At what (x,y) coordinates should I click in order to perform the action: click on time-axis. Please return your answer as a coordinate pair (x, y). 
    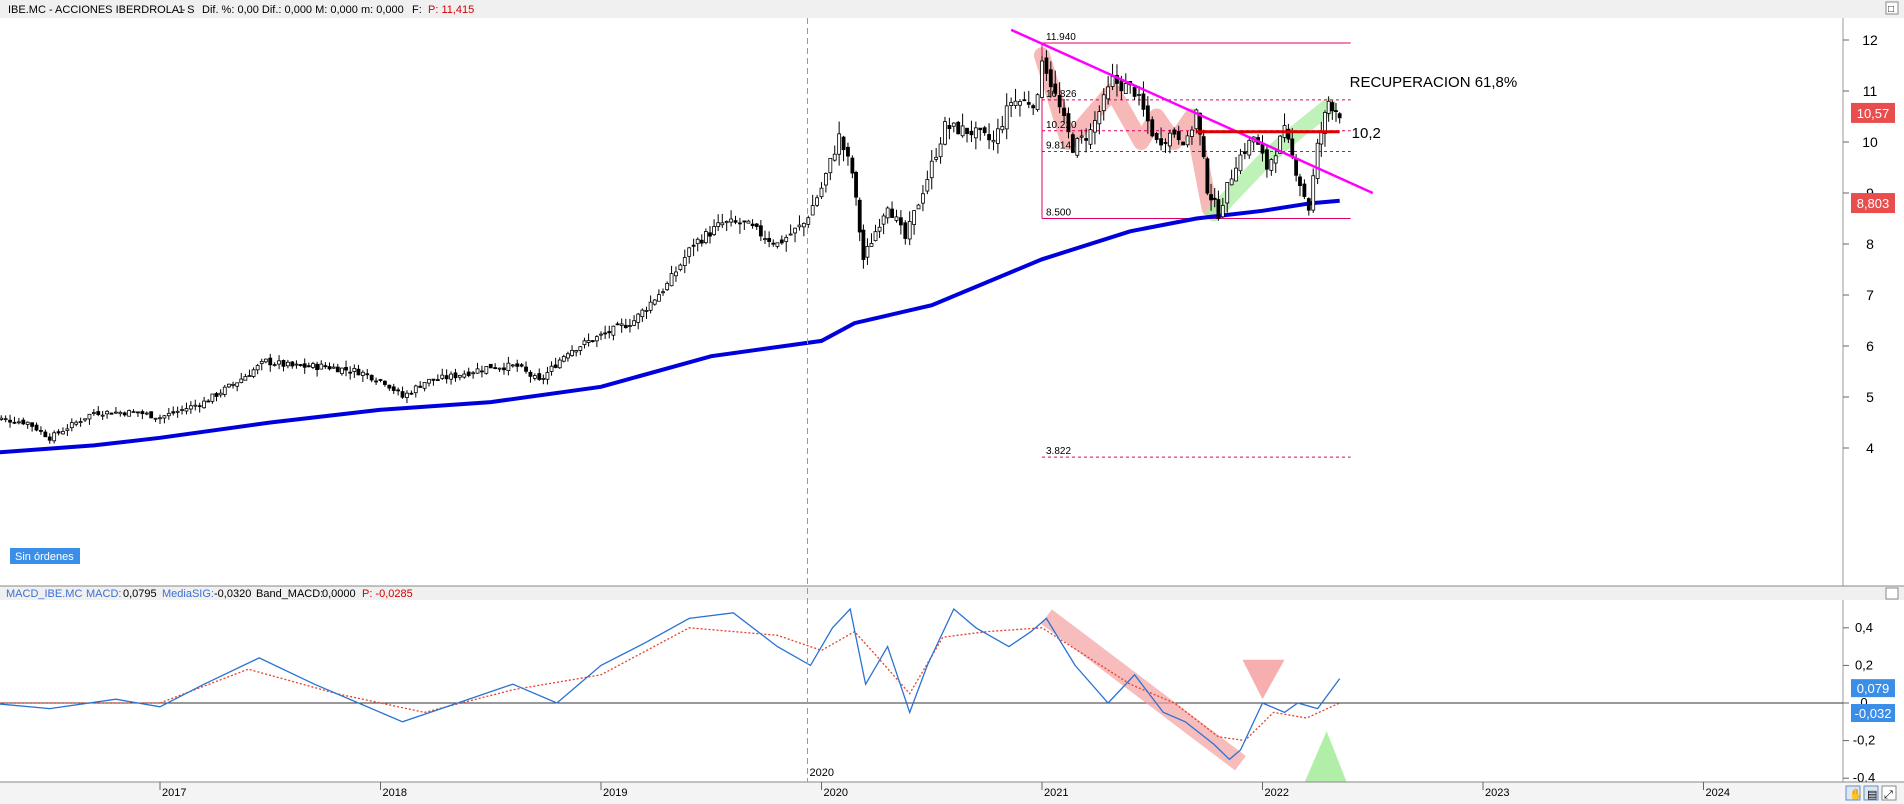
    Looking at the image, I should click on (952, 793).